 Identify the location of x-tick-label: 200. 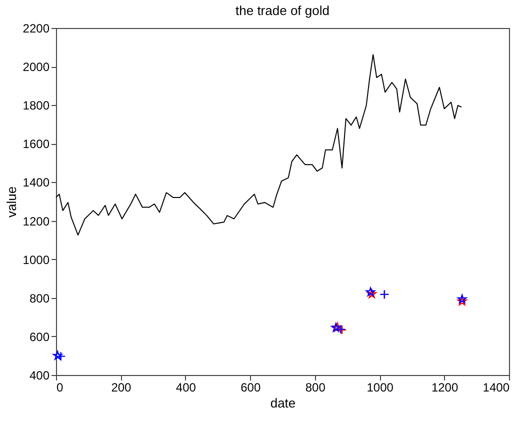
(121, 387).